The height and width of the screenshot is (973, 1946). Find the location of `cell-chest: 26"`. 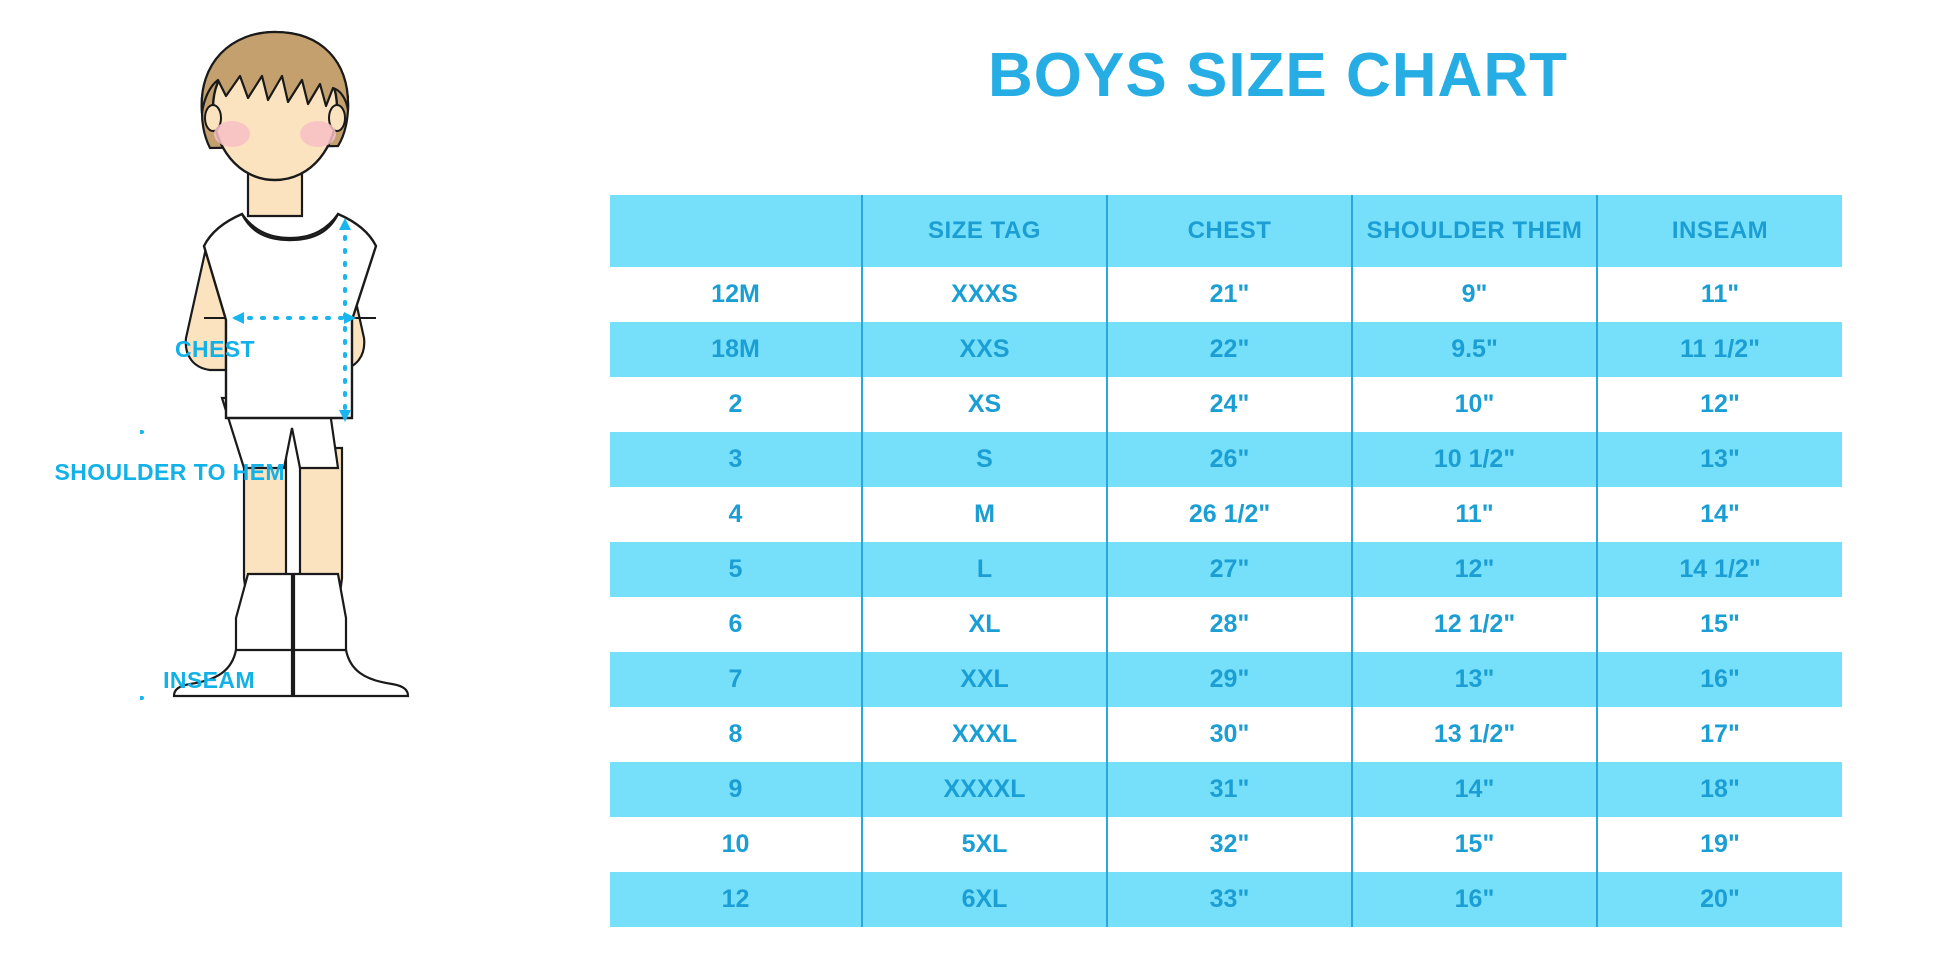

cell-chest: 26" is located at coordinates (1229, 459).